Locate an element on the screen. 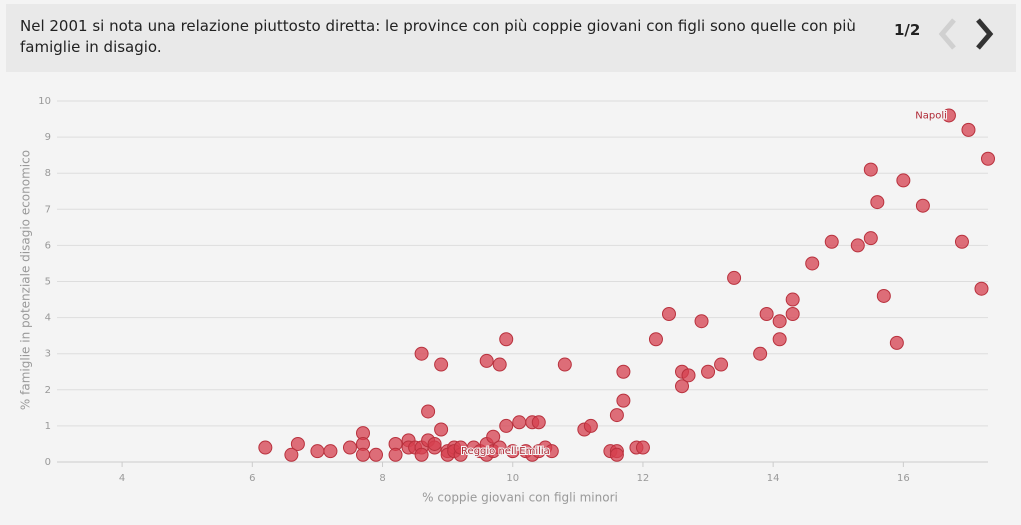 This screenshot has width=1021, height=525. y-tick-label: 10 is located at coordinates (44, 101).